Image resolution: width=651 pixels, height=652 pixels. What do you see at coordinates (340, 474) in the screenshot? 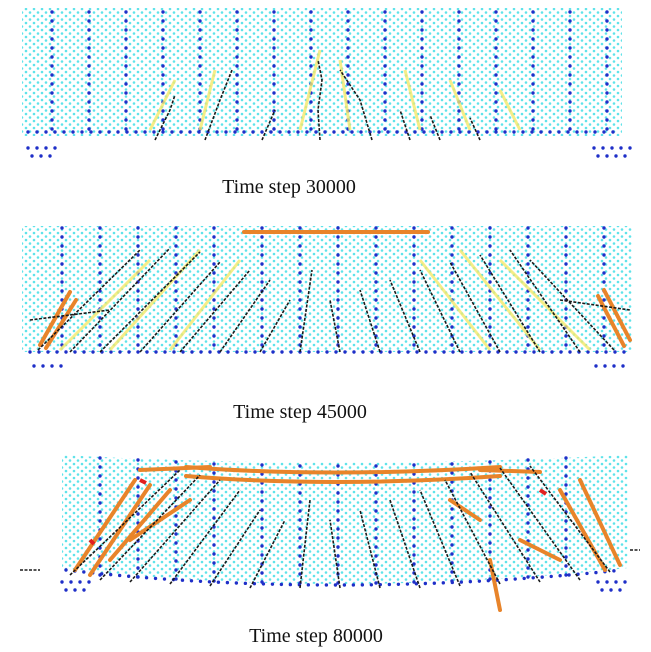
I see `compression-crush` at bounding box center [340, 474].